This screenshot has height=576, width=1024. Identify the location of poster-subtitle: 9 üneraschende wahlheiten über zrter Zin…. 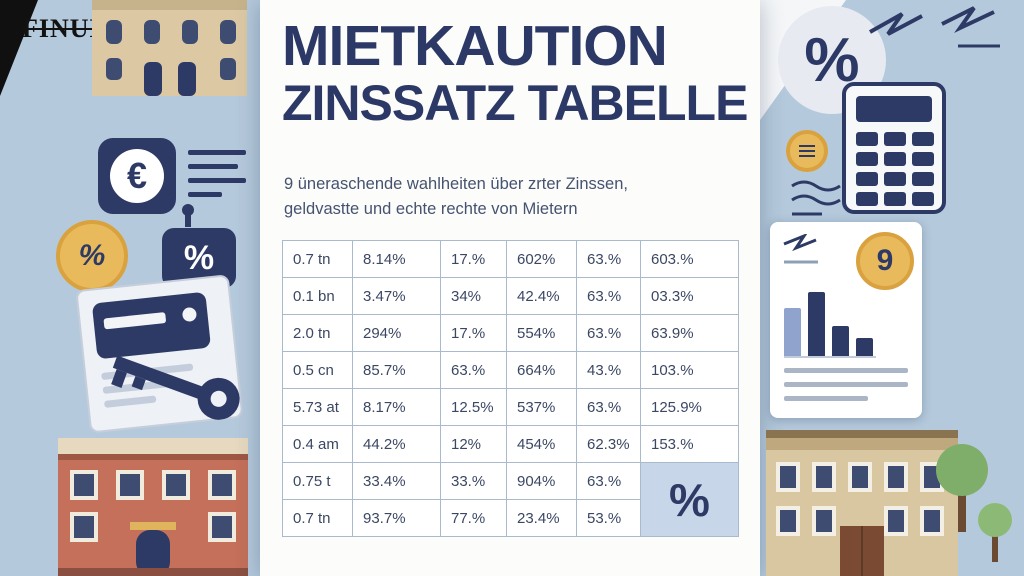
(456, 197).